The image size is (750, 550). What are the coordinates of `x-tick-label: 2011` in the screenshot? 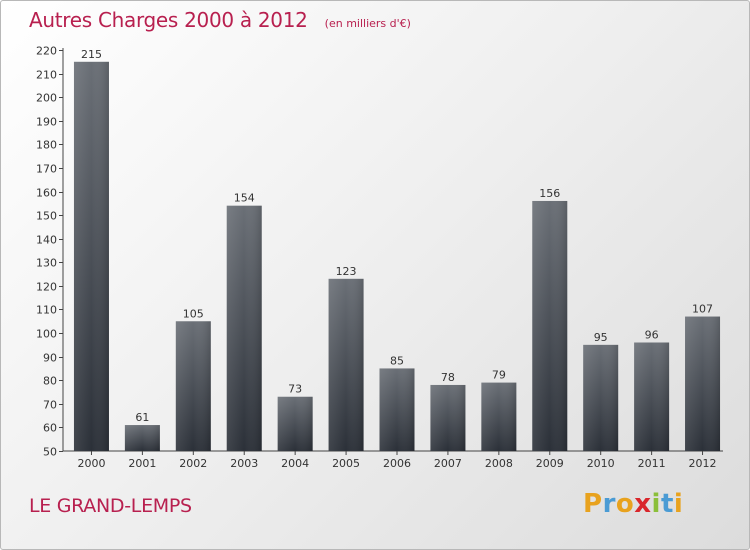 It's located at (652, 463).